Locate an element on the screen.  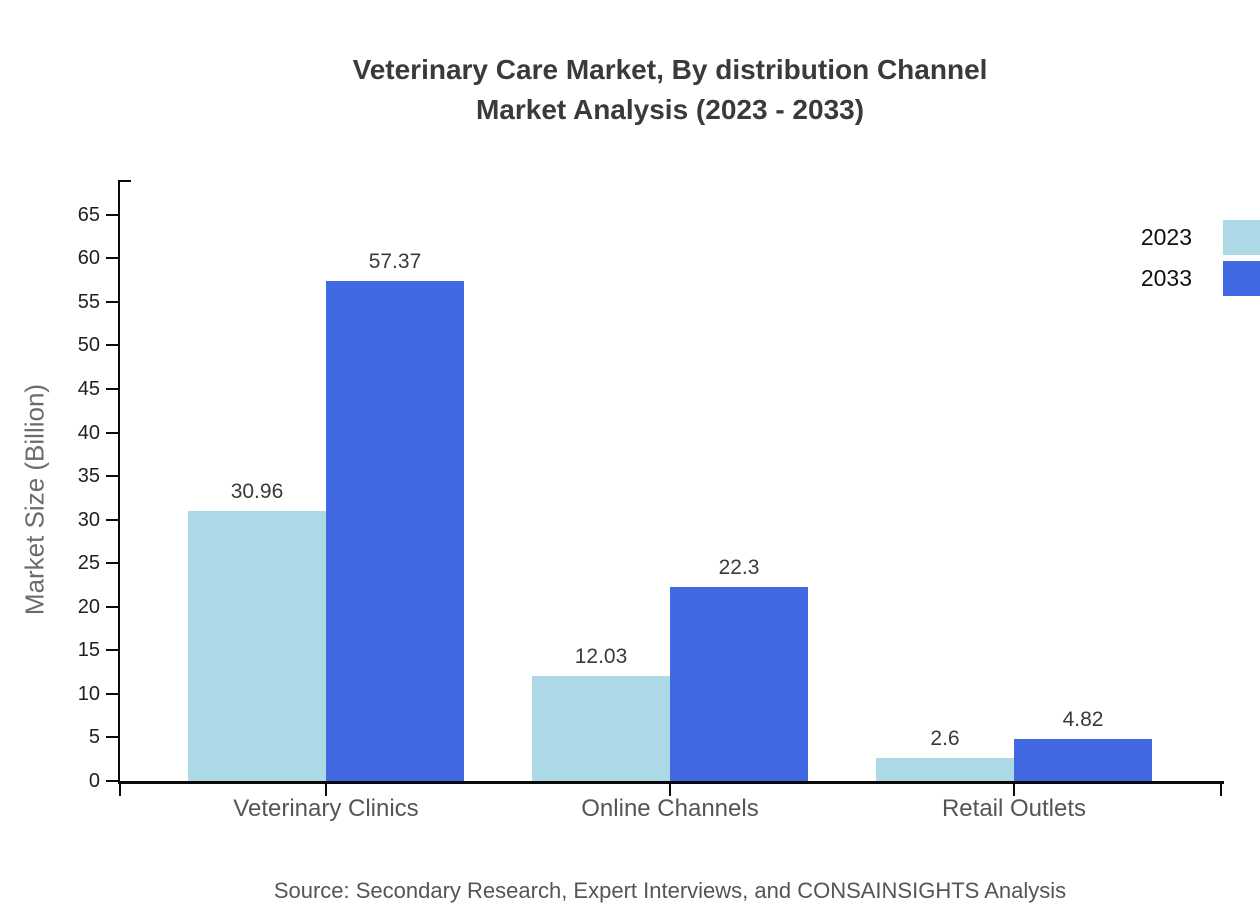
y-tick-label: 45 is located at coordinates (88, 389).